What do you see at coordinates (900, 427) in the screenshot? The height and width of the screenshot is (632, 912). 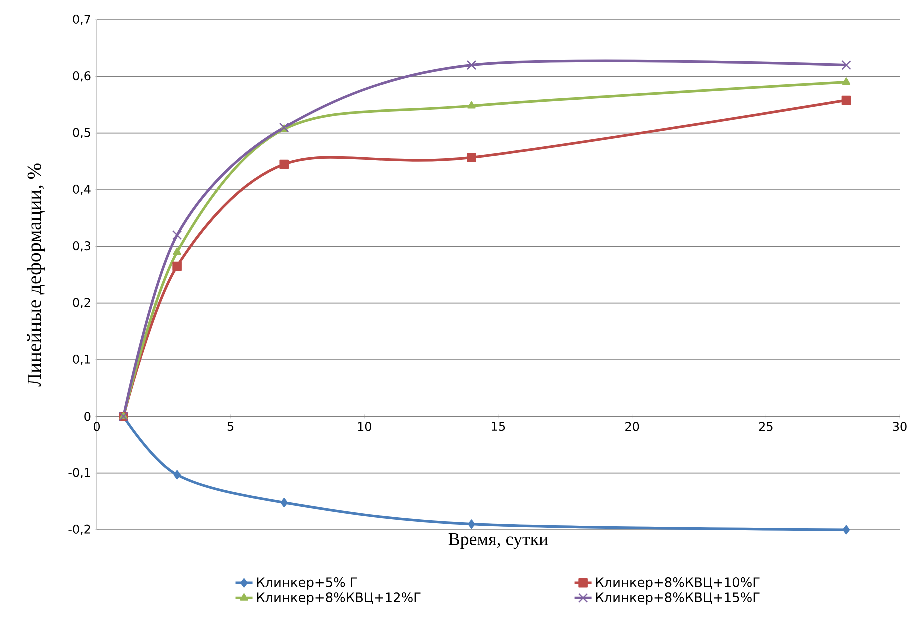 I see `x-tick-label: 30` at bounding box center [900, 427].